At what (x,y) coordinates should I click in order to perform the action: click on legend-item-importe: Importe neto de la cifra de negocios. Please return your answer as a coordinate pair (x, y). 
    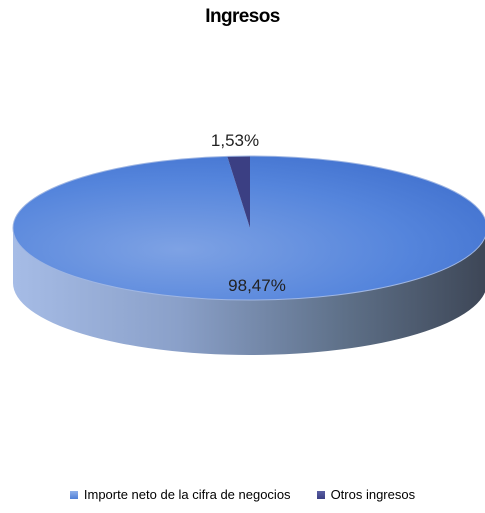
    Looking at the image, I should click on (180, 494).